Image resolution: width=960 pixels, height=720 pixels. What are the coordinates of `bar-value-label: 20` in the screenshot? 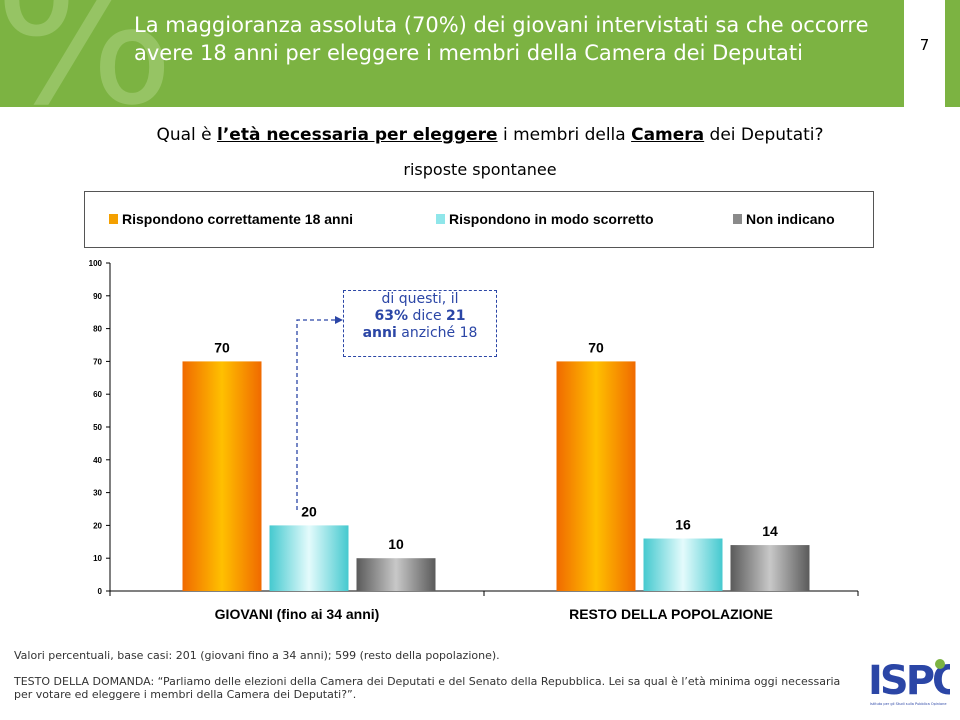 It's located at (309, 511).